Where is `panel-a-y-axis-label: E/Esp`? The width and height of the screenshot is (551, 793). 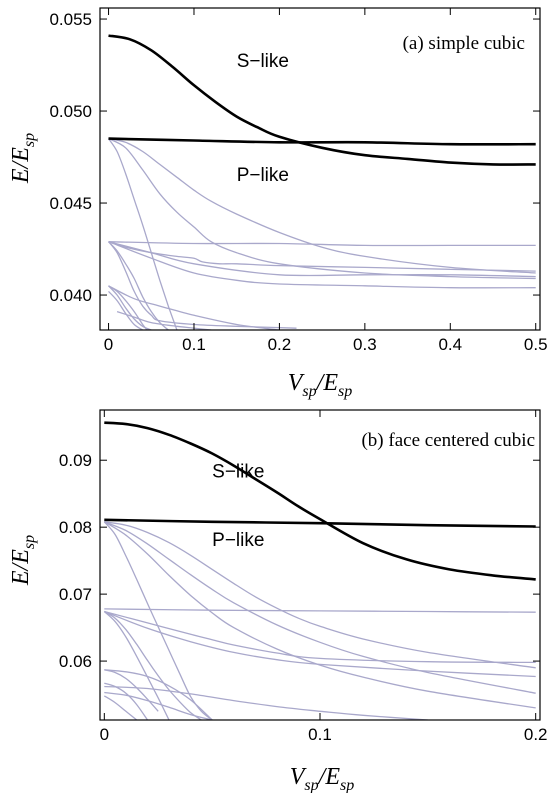
panel-a-y-axis-label: E/Esp is located at coordinates (23, 158).